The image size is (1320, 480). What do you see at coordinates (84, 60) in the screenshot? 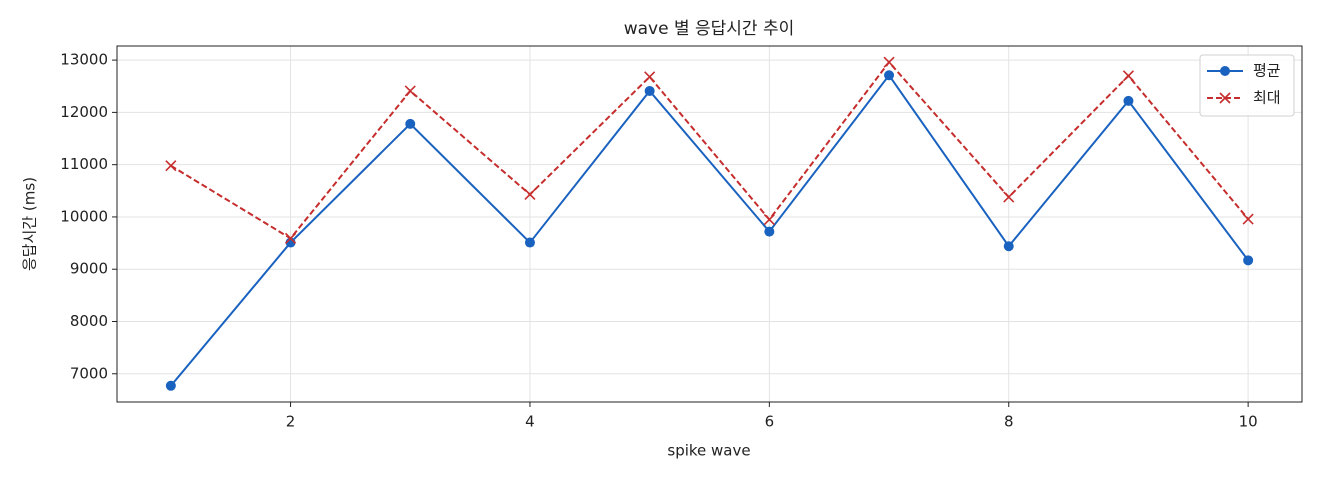
I see `y-tick-label: 13000` at bounding box center [84, 60].